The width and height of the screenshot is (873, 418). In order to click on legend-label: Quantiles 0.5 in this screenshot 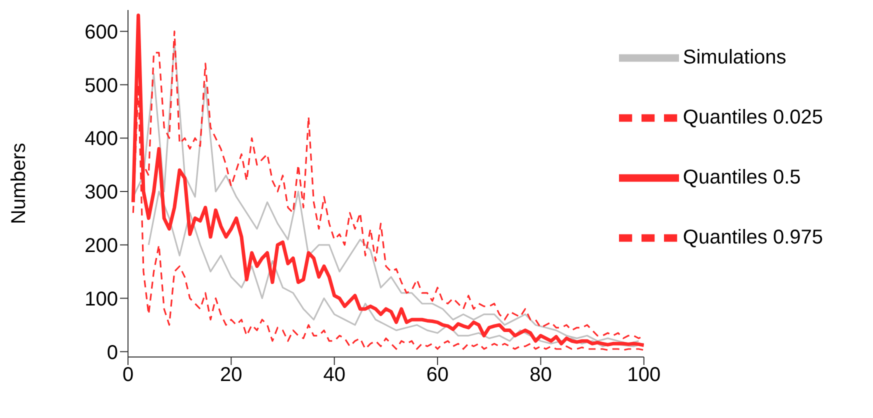, I will do `click(741, 177)`.